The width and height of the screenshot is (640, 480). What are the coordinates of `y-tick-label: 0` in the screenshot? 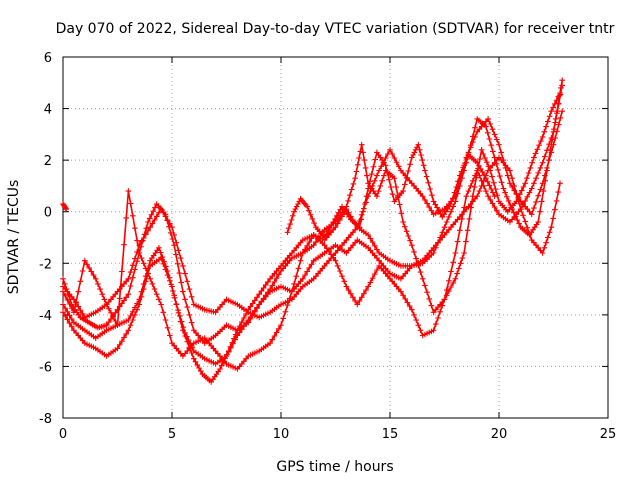 It's located at (48, 213).